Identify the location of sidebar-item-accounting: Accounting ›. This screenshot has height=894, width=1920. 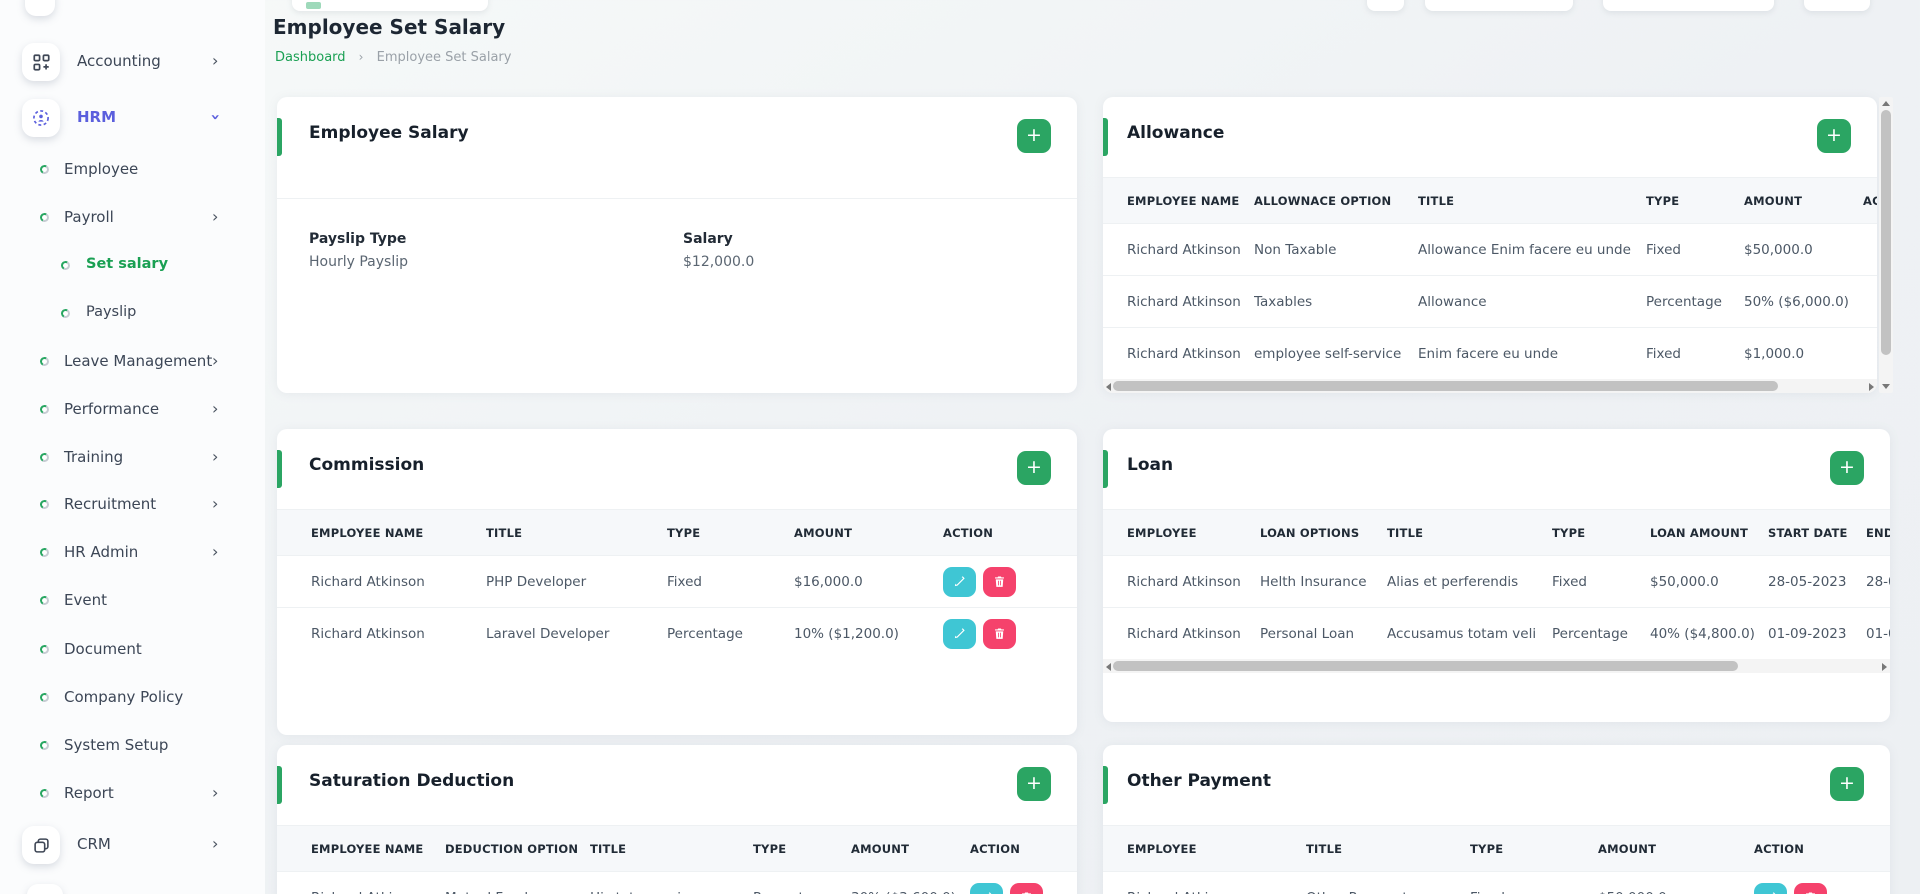
(132, 62).